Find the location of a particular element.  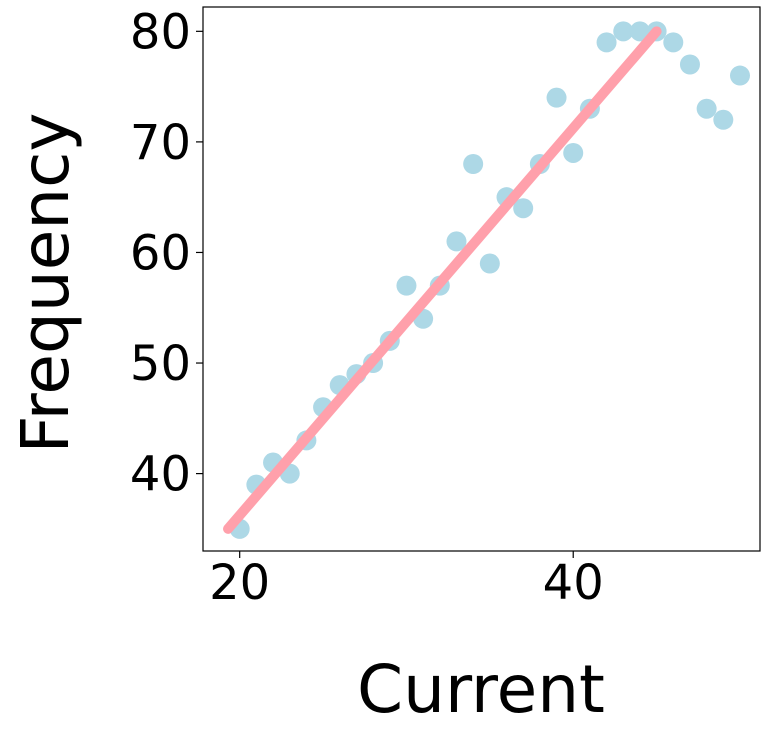

y-tick-label: 80 is located at coordinates (160, 32).